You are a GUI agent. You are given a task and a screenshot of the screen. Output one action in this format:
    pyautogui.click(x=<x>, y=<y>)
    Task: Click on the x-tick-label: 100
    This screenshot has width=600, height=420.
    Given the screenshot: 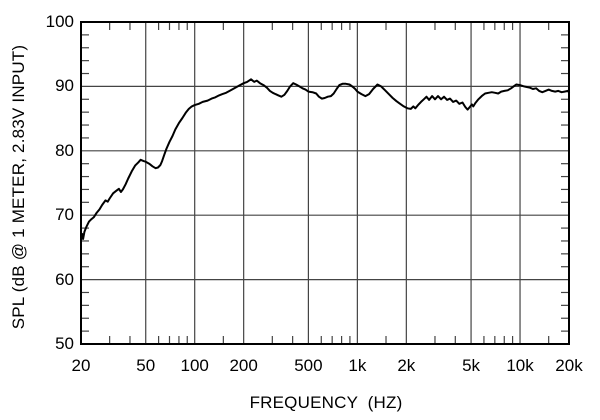 What is the action you would take?
    pyautogui.click(x=194, y=365)
    